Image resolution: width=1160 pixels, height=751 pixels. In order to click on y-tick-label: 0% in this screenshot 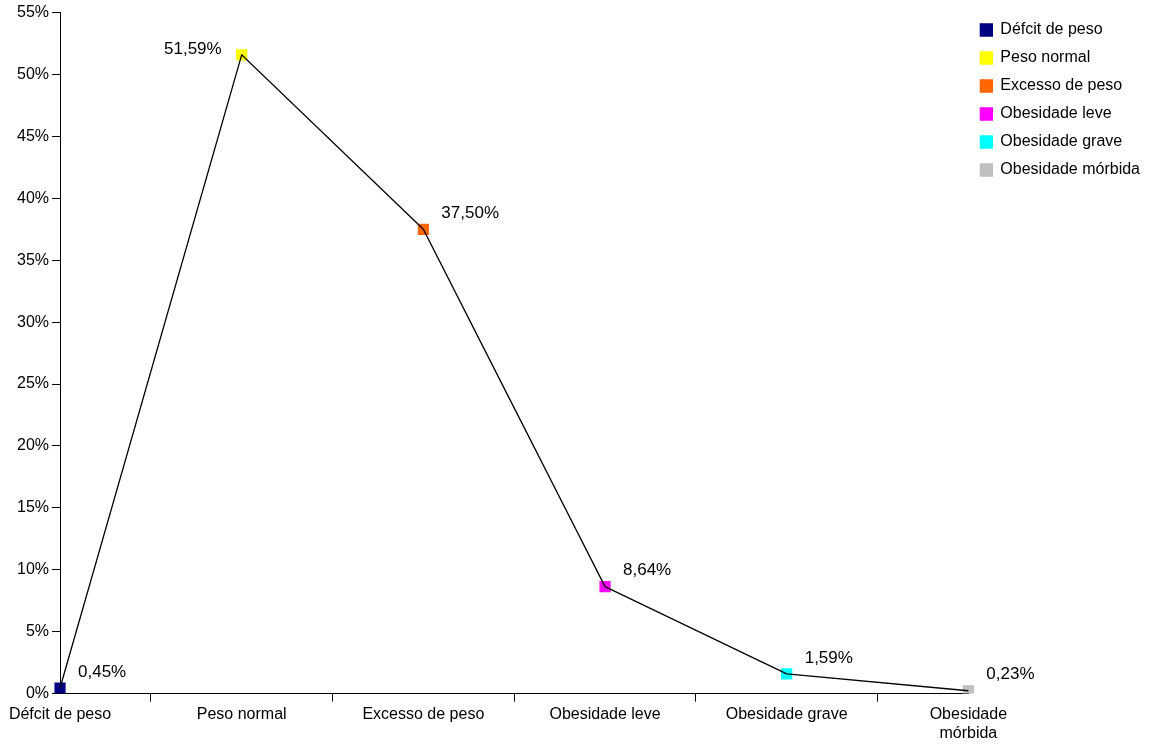, I will do `click(37, 693)`.